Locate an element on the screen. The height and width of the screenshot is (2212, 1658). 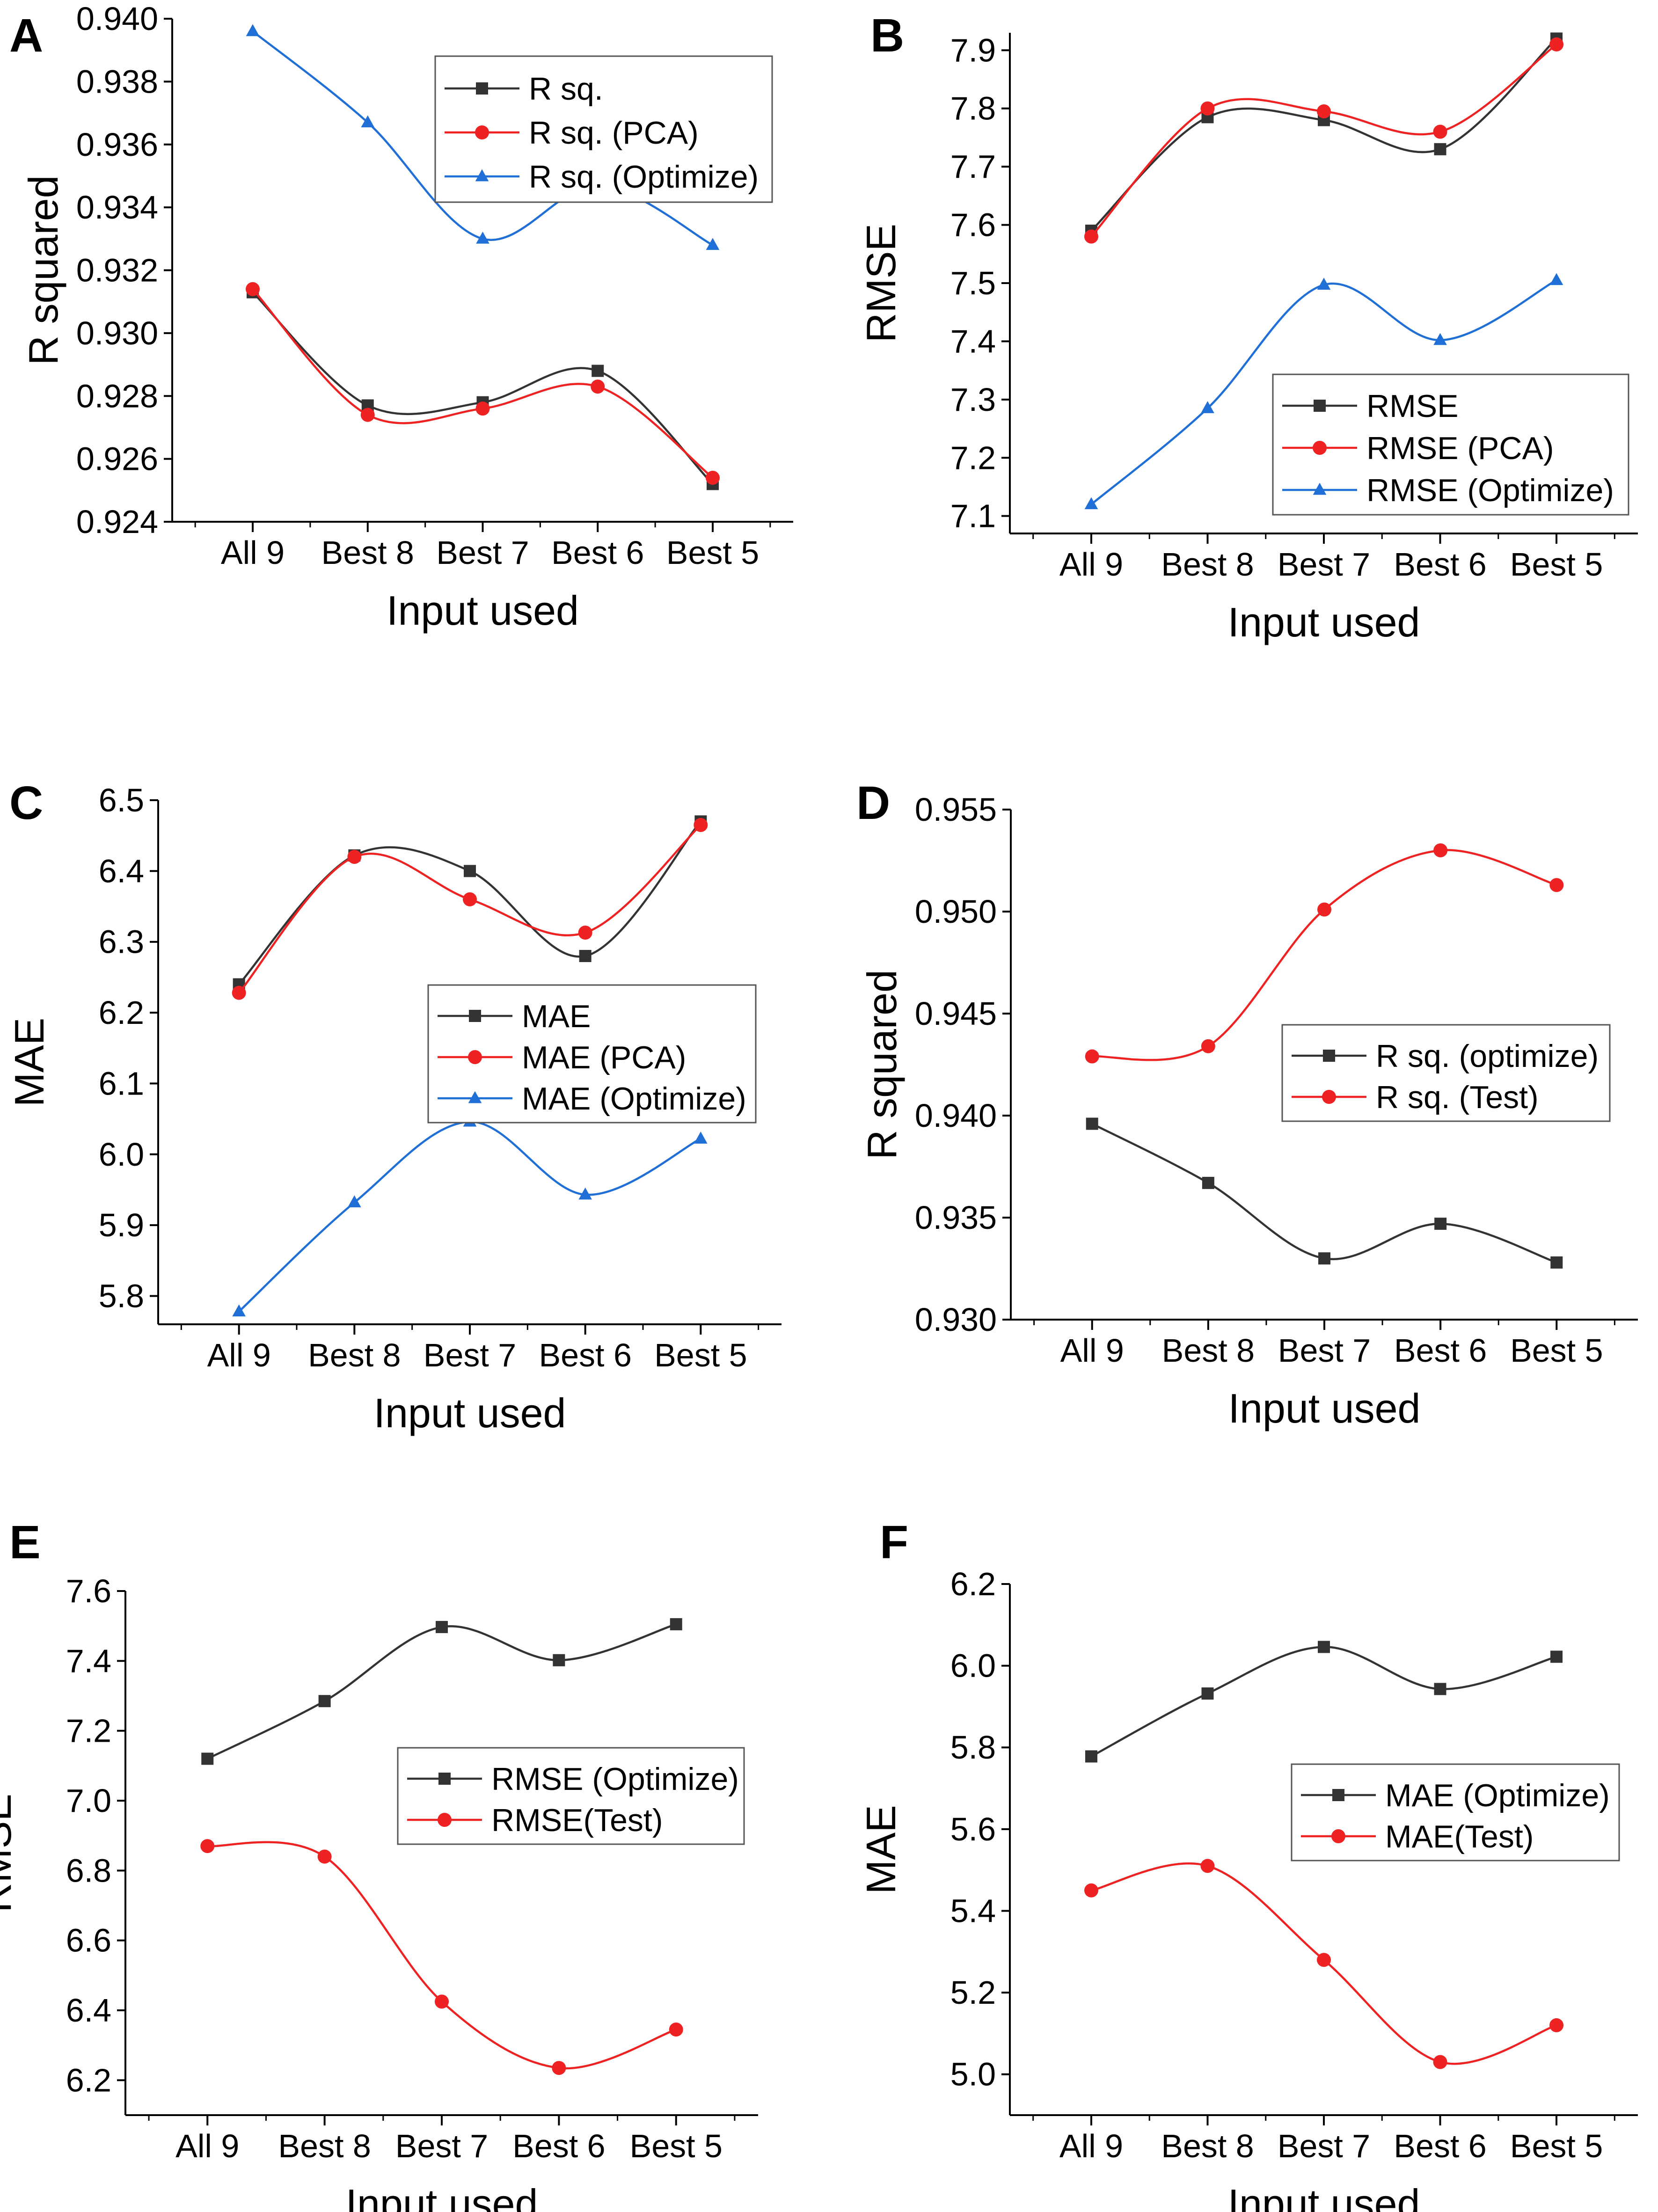
legend-label: MAE (PCA) is located at coordinates (604, 1057).